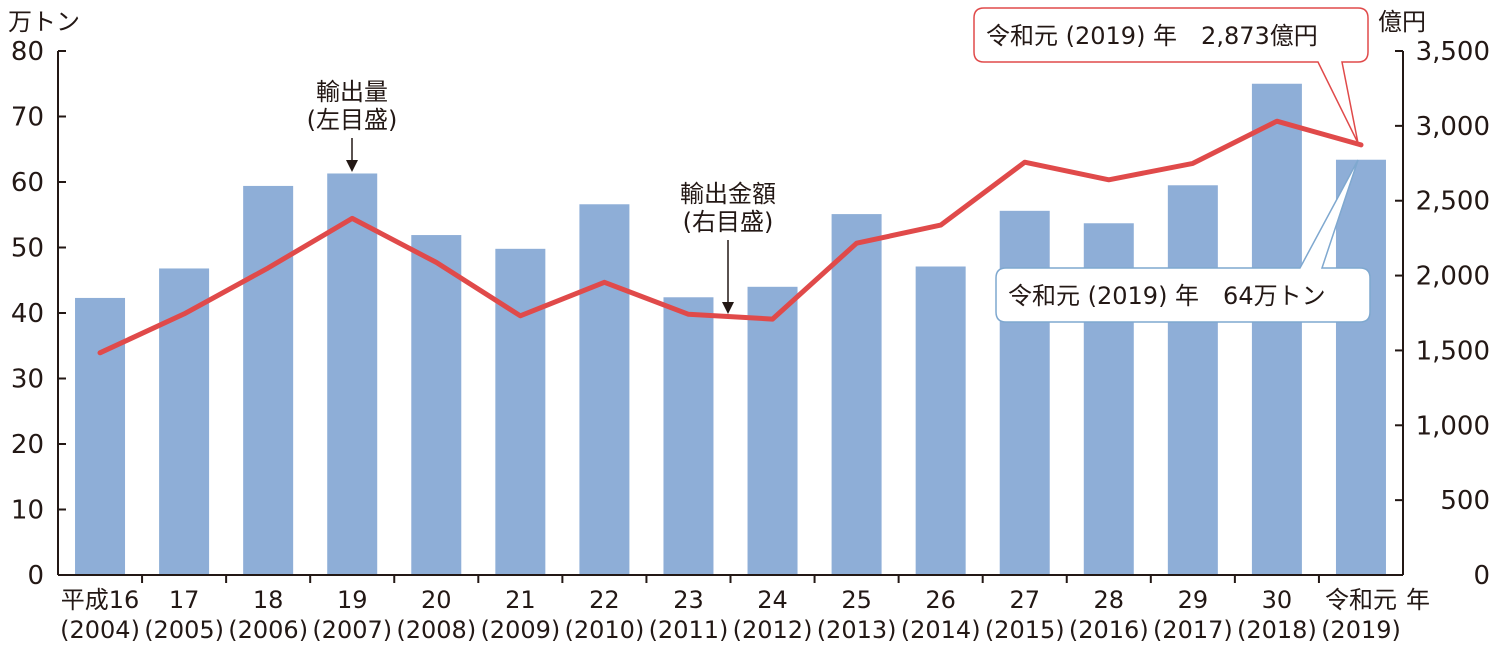 The width and height of the screenshot is (1500, 650). What do you see at coordinates (100, 600) in the screenshot?
I see `category-label-year: 平成16` at bounding box center [100, 600].